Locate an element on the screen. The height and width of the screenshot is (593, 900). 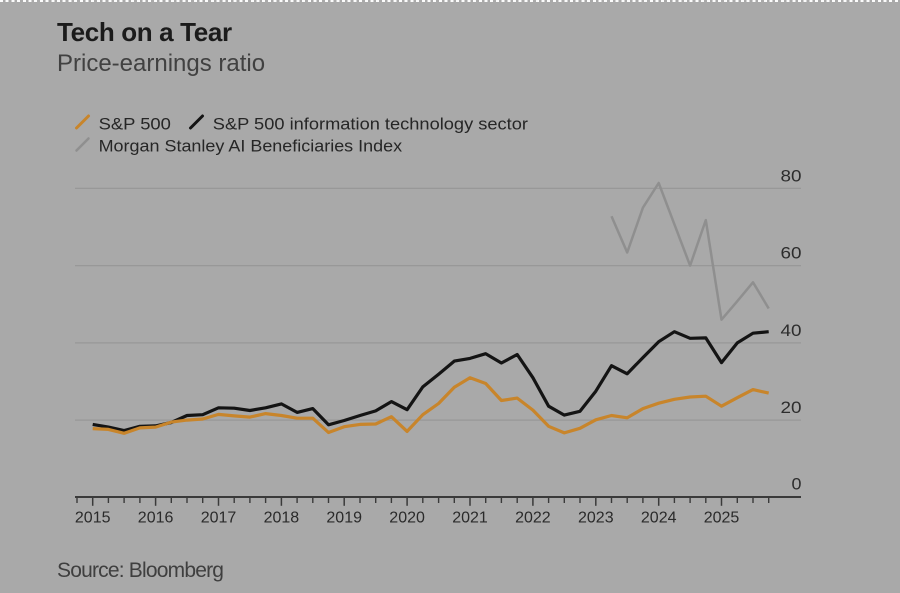
svg-text: 2016 is located at coordinates (156, 518).